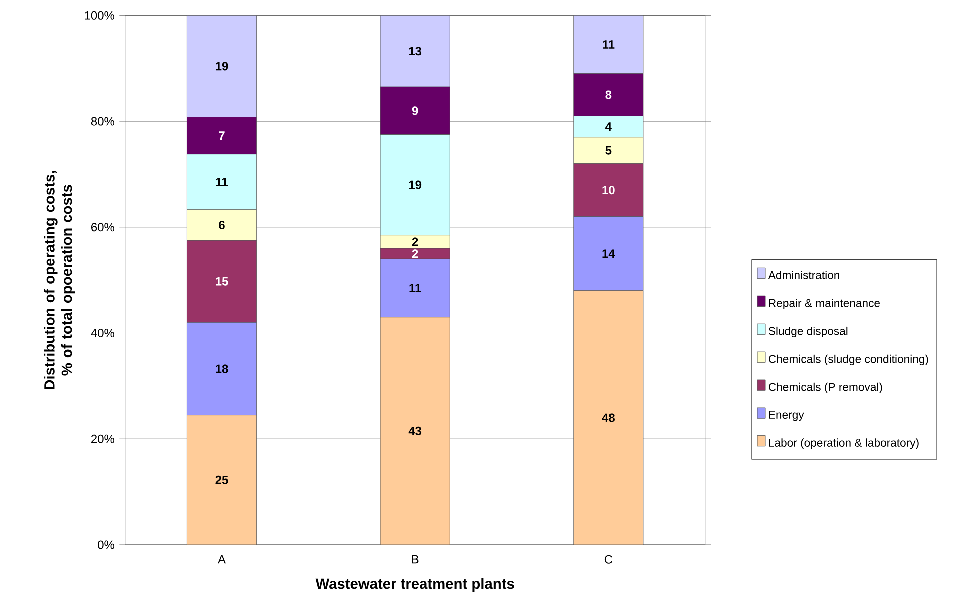 The width and height of the screenshot is (970, 609). Describe the element at coordinates (609, 254) in the screenshot. I see `data-label: 14` at that location.